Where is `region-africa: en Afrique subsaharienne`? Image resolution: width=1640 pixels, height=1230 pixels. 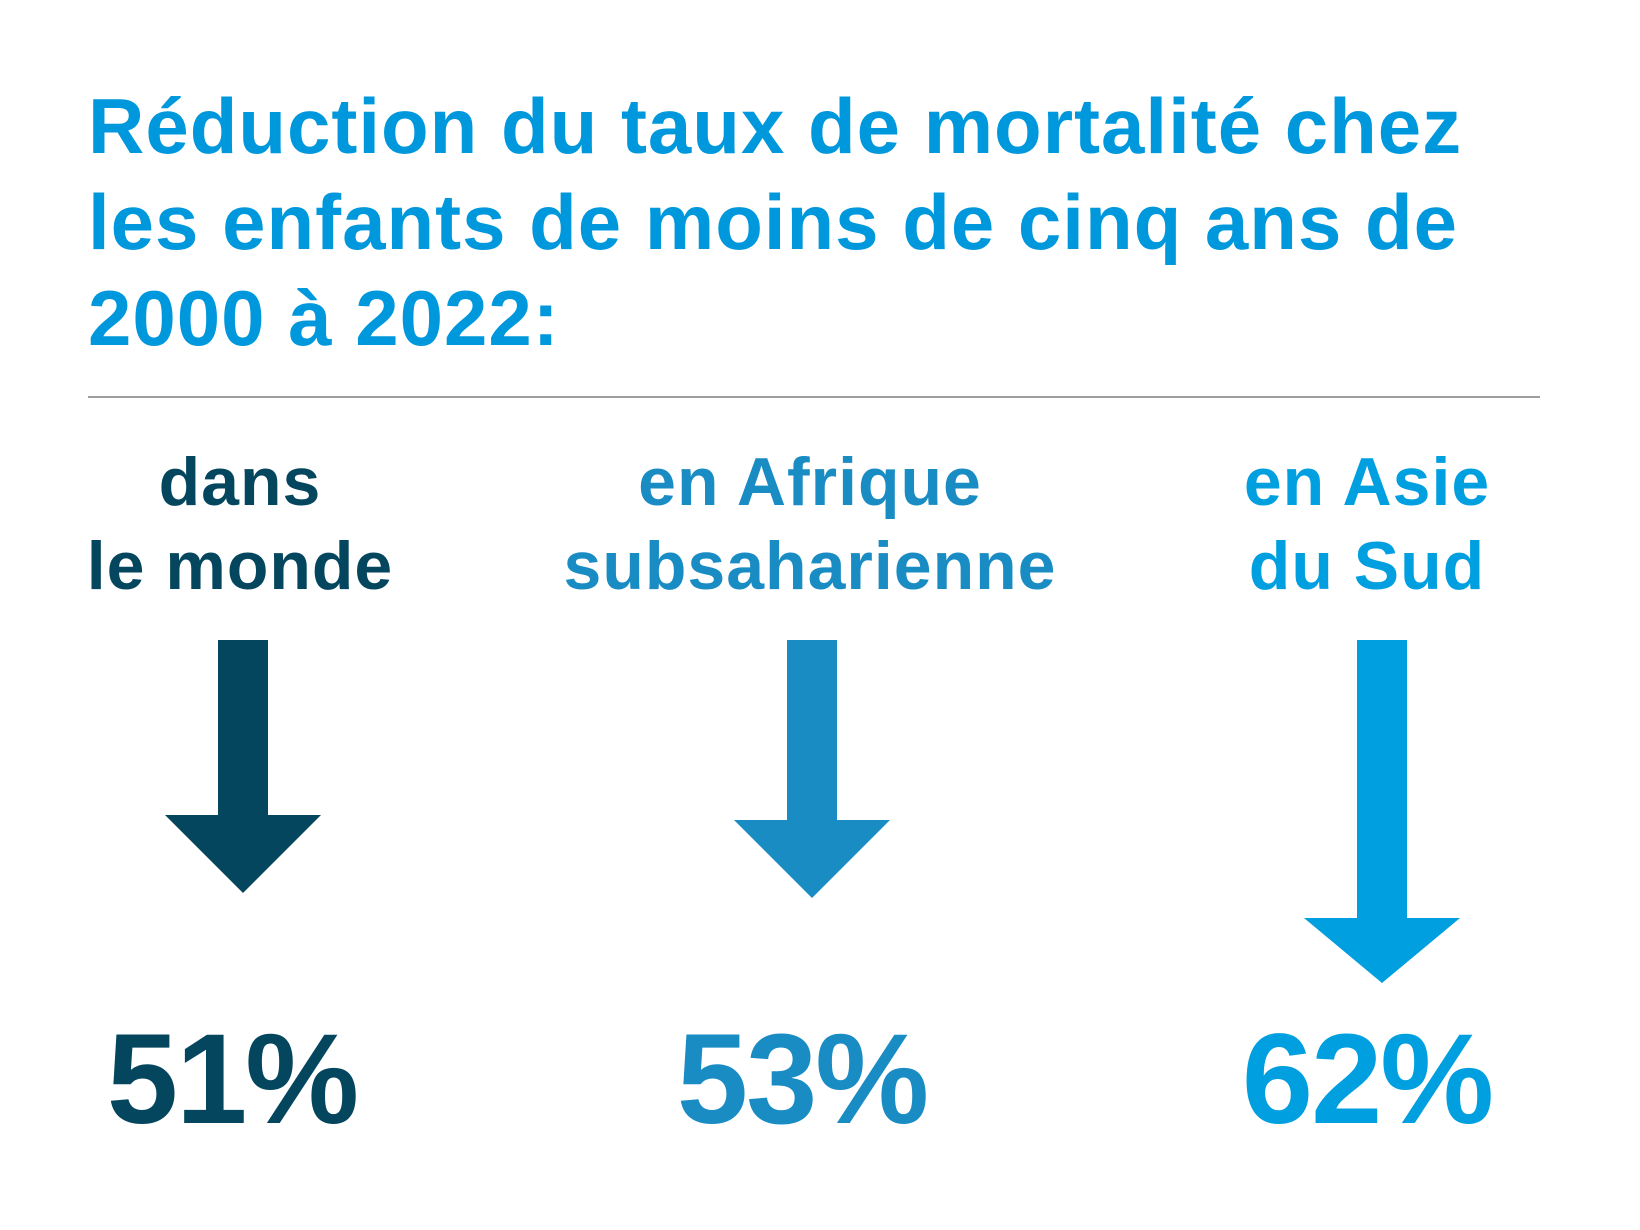
region-africa: en Afrique subsaharienne is located at coordinates (810, 524).